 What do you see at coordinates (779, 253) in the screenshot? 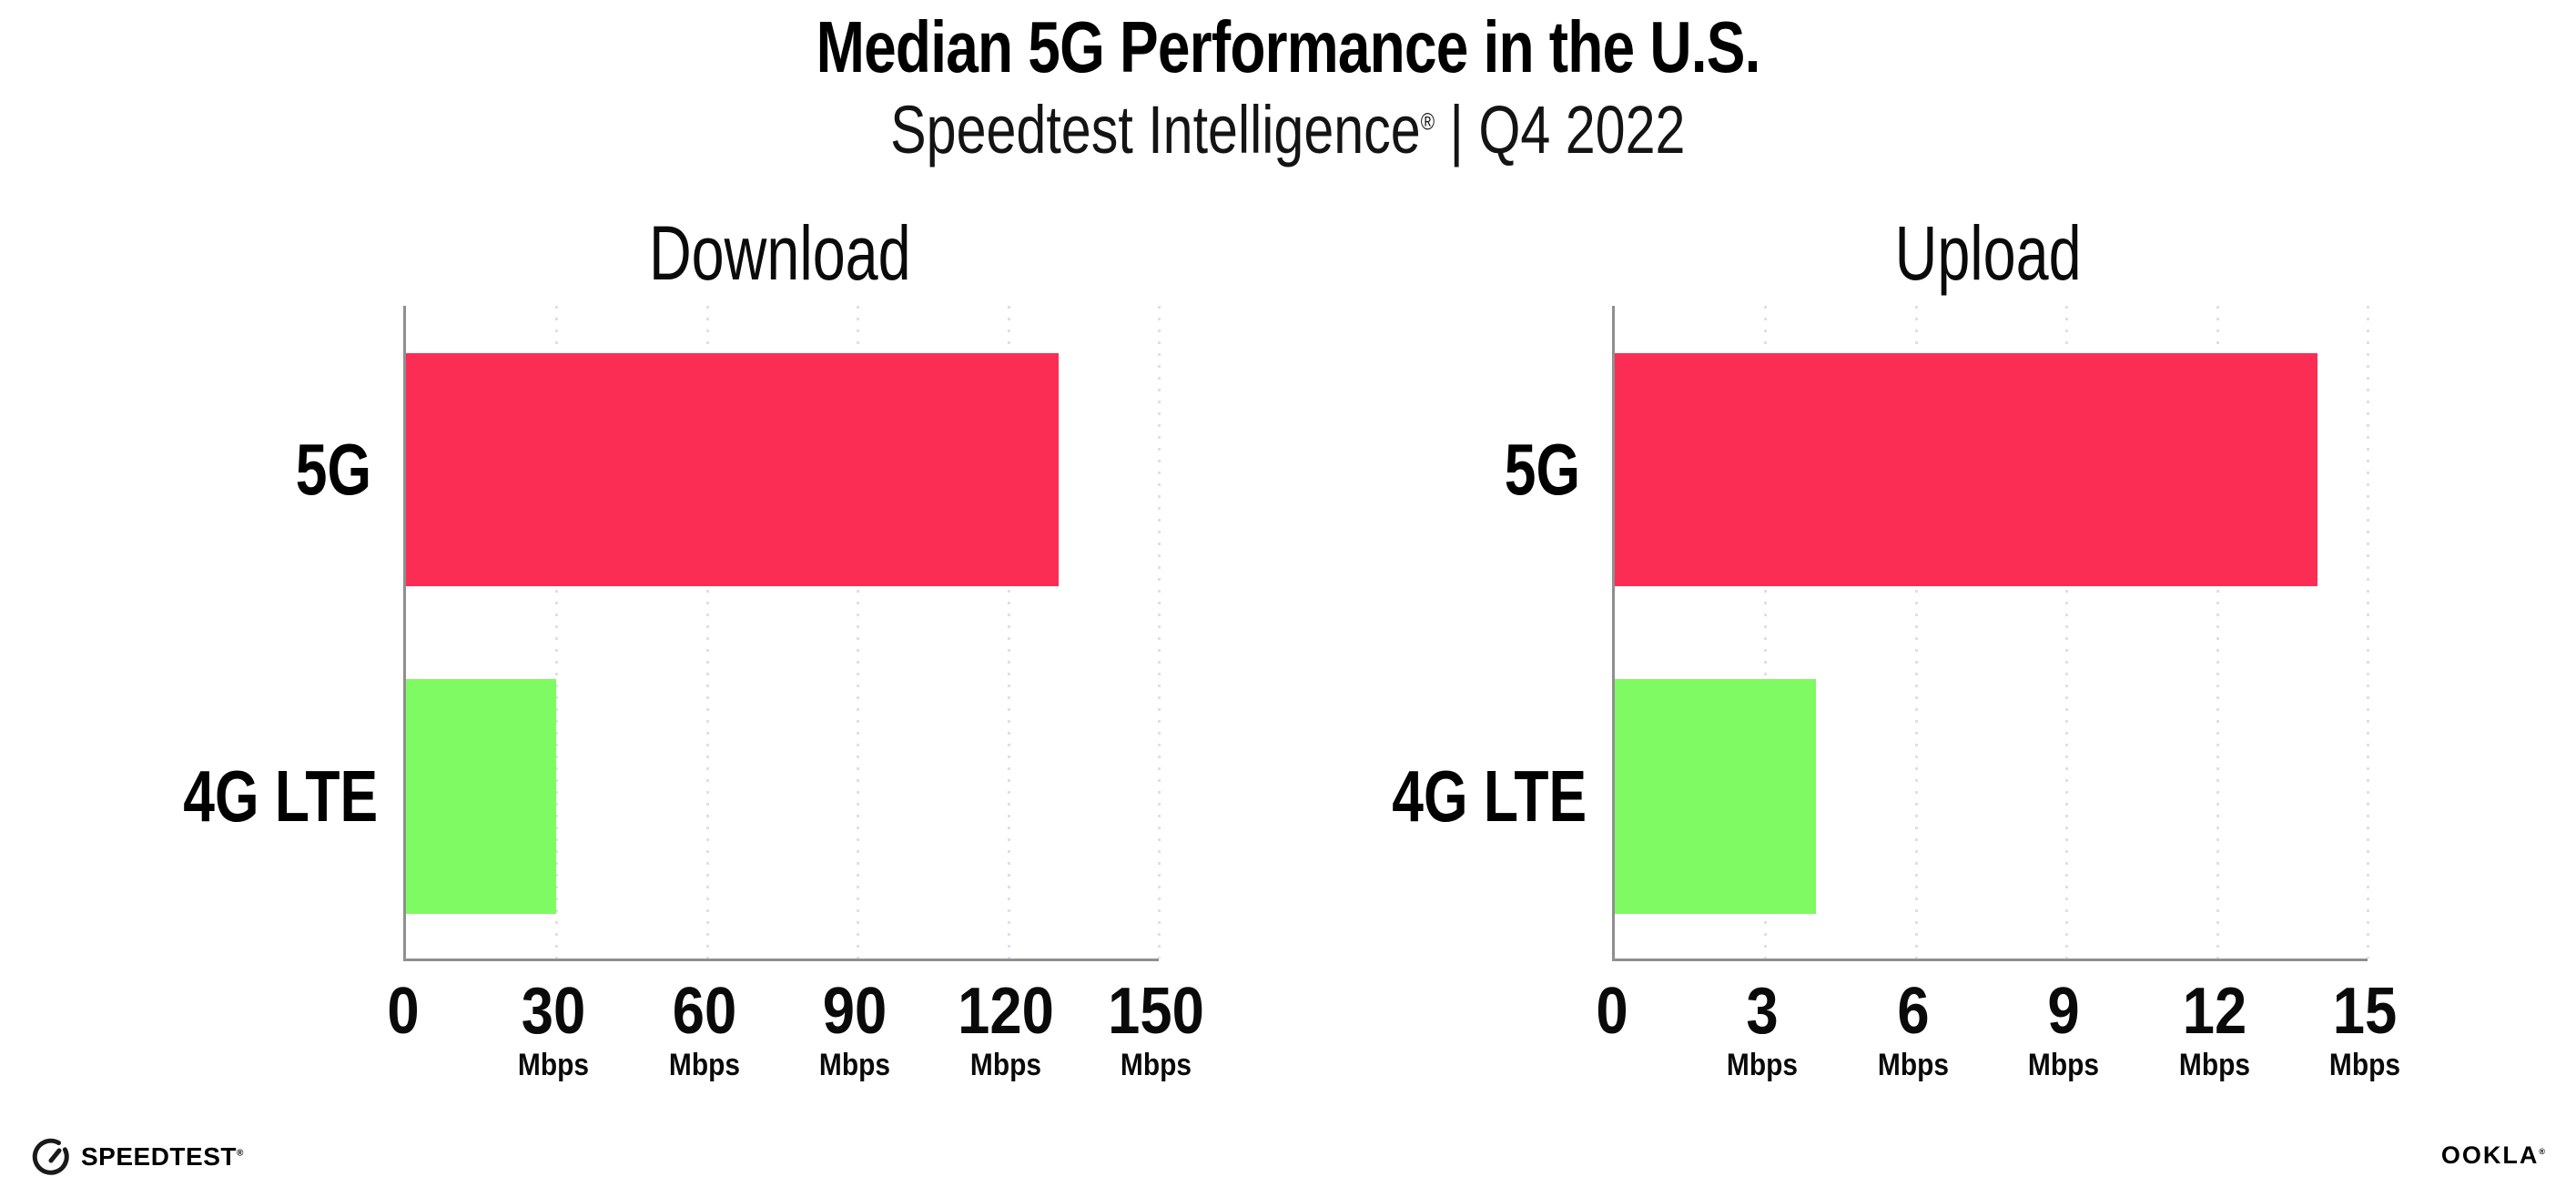
I see `chart-download-title: Download` at bounding box center [779, 253].